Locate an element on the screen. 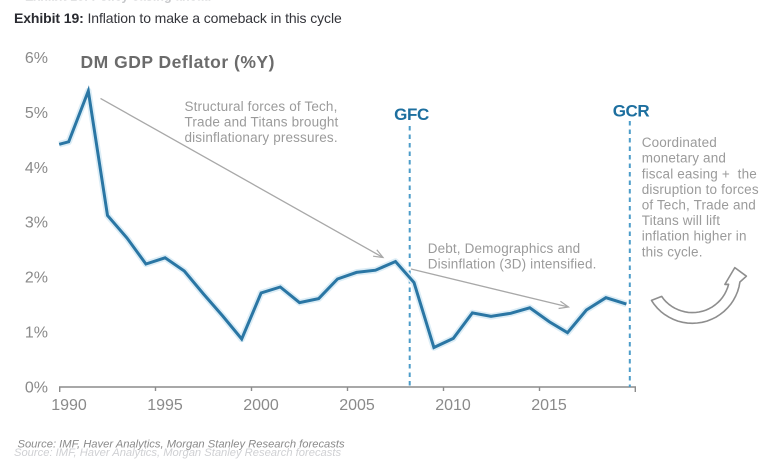  svg-text: DM GDP Deflator (%Y) is located at coordinates (178, 62).